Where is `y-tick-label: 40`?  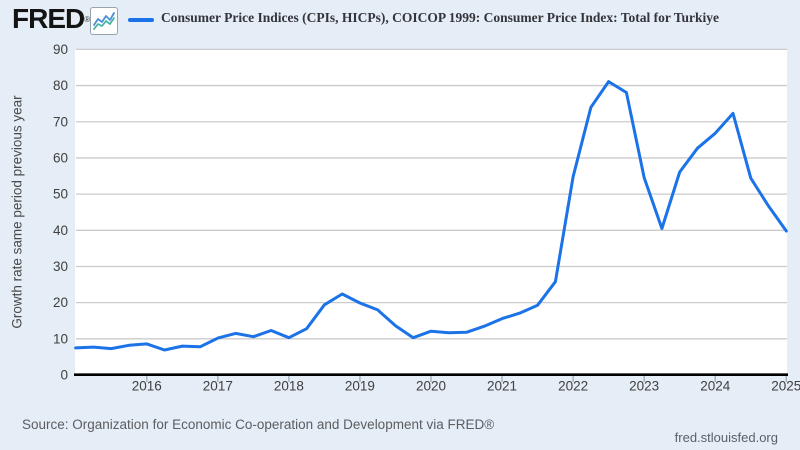
y-tick-label: 40 is located at coordinates (60, 230).